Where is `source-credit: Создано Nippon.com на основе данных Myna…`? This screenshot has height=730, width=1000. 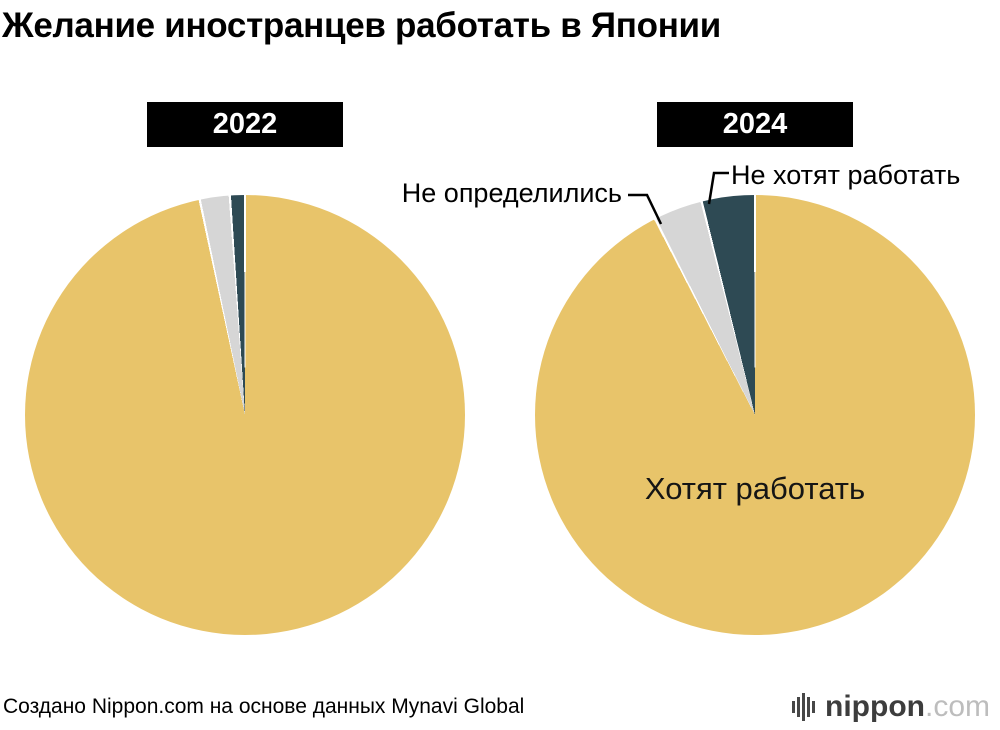 source-credit: Создано Nippon.com на основе данных Myna… is located at coordinates (264, 706).